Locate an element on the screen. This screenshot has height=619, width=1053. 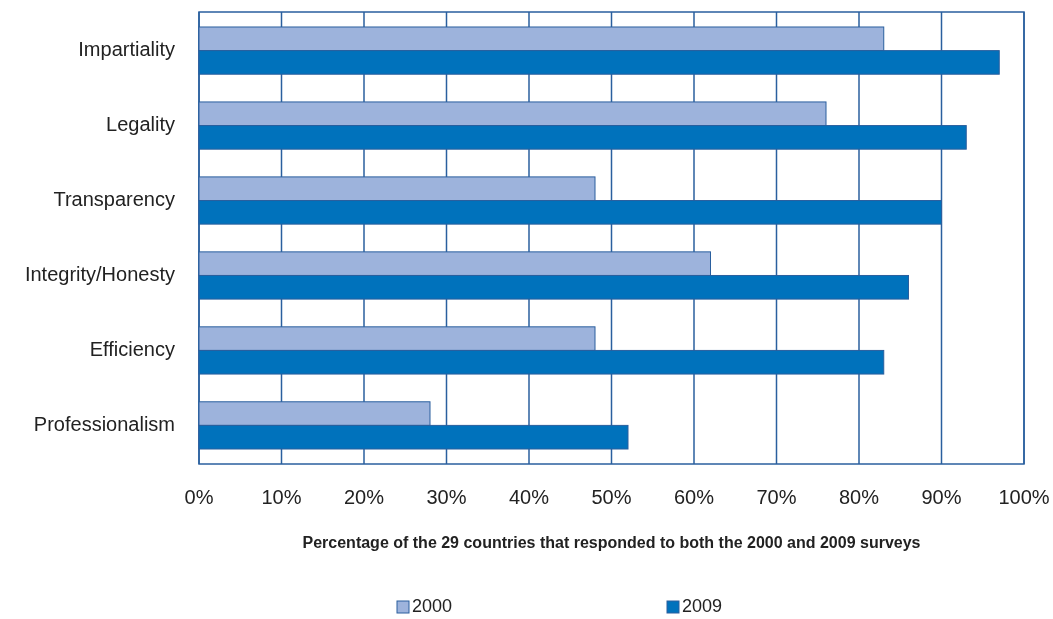
y-tick-label: Legality is located at coordinates (140, 123).